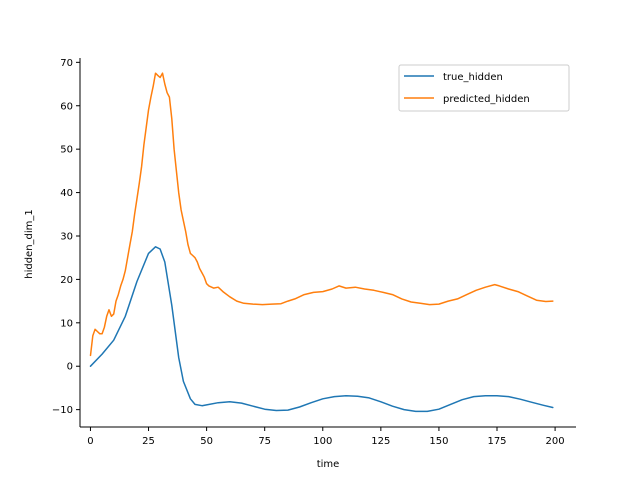 The height and width of the screenshot is (480, 640). I want to click on x-tick-label: 200, so click(555, 441).